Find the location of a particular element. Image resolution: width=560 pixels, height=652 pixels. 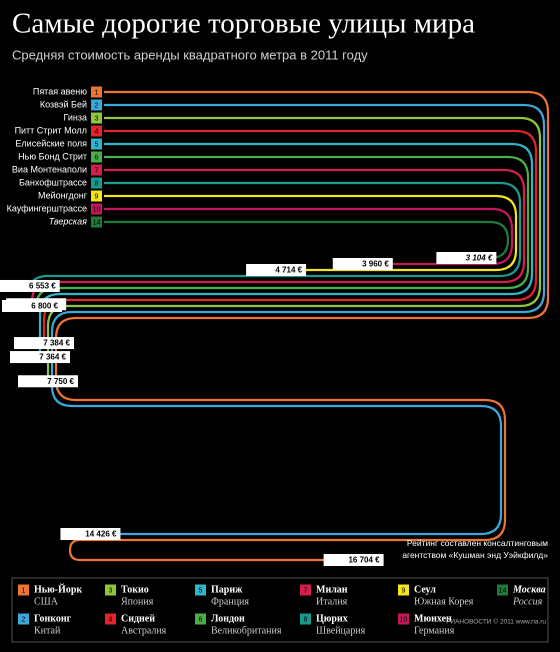

legend-rank: 5 is located at coordinates (201, 590).